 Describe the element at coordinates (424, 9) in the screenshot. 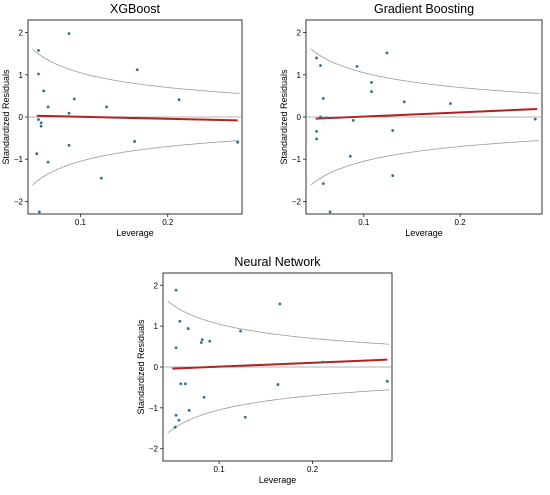

I see `chart-title: Gradient Boosting` at that location.